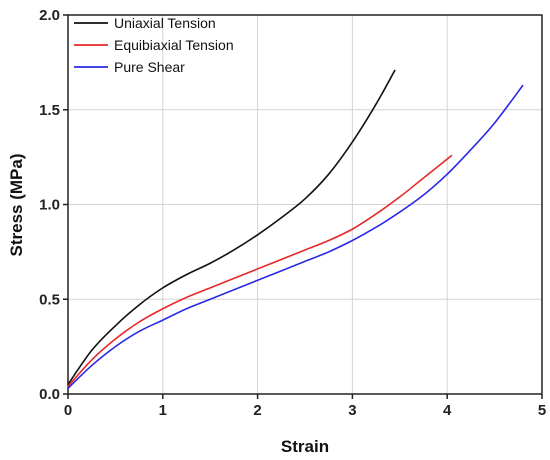  Describe the element at coordinates (305, 446) in the screenshot. I see `x-axis-title: Strain` at that location.